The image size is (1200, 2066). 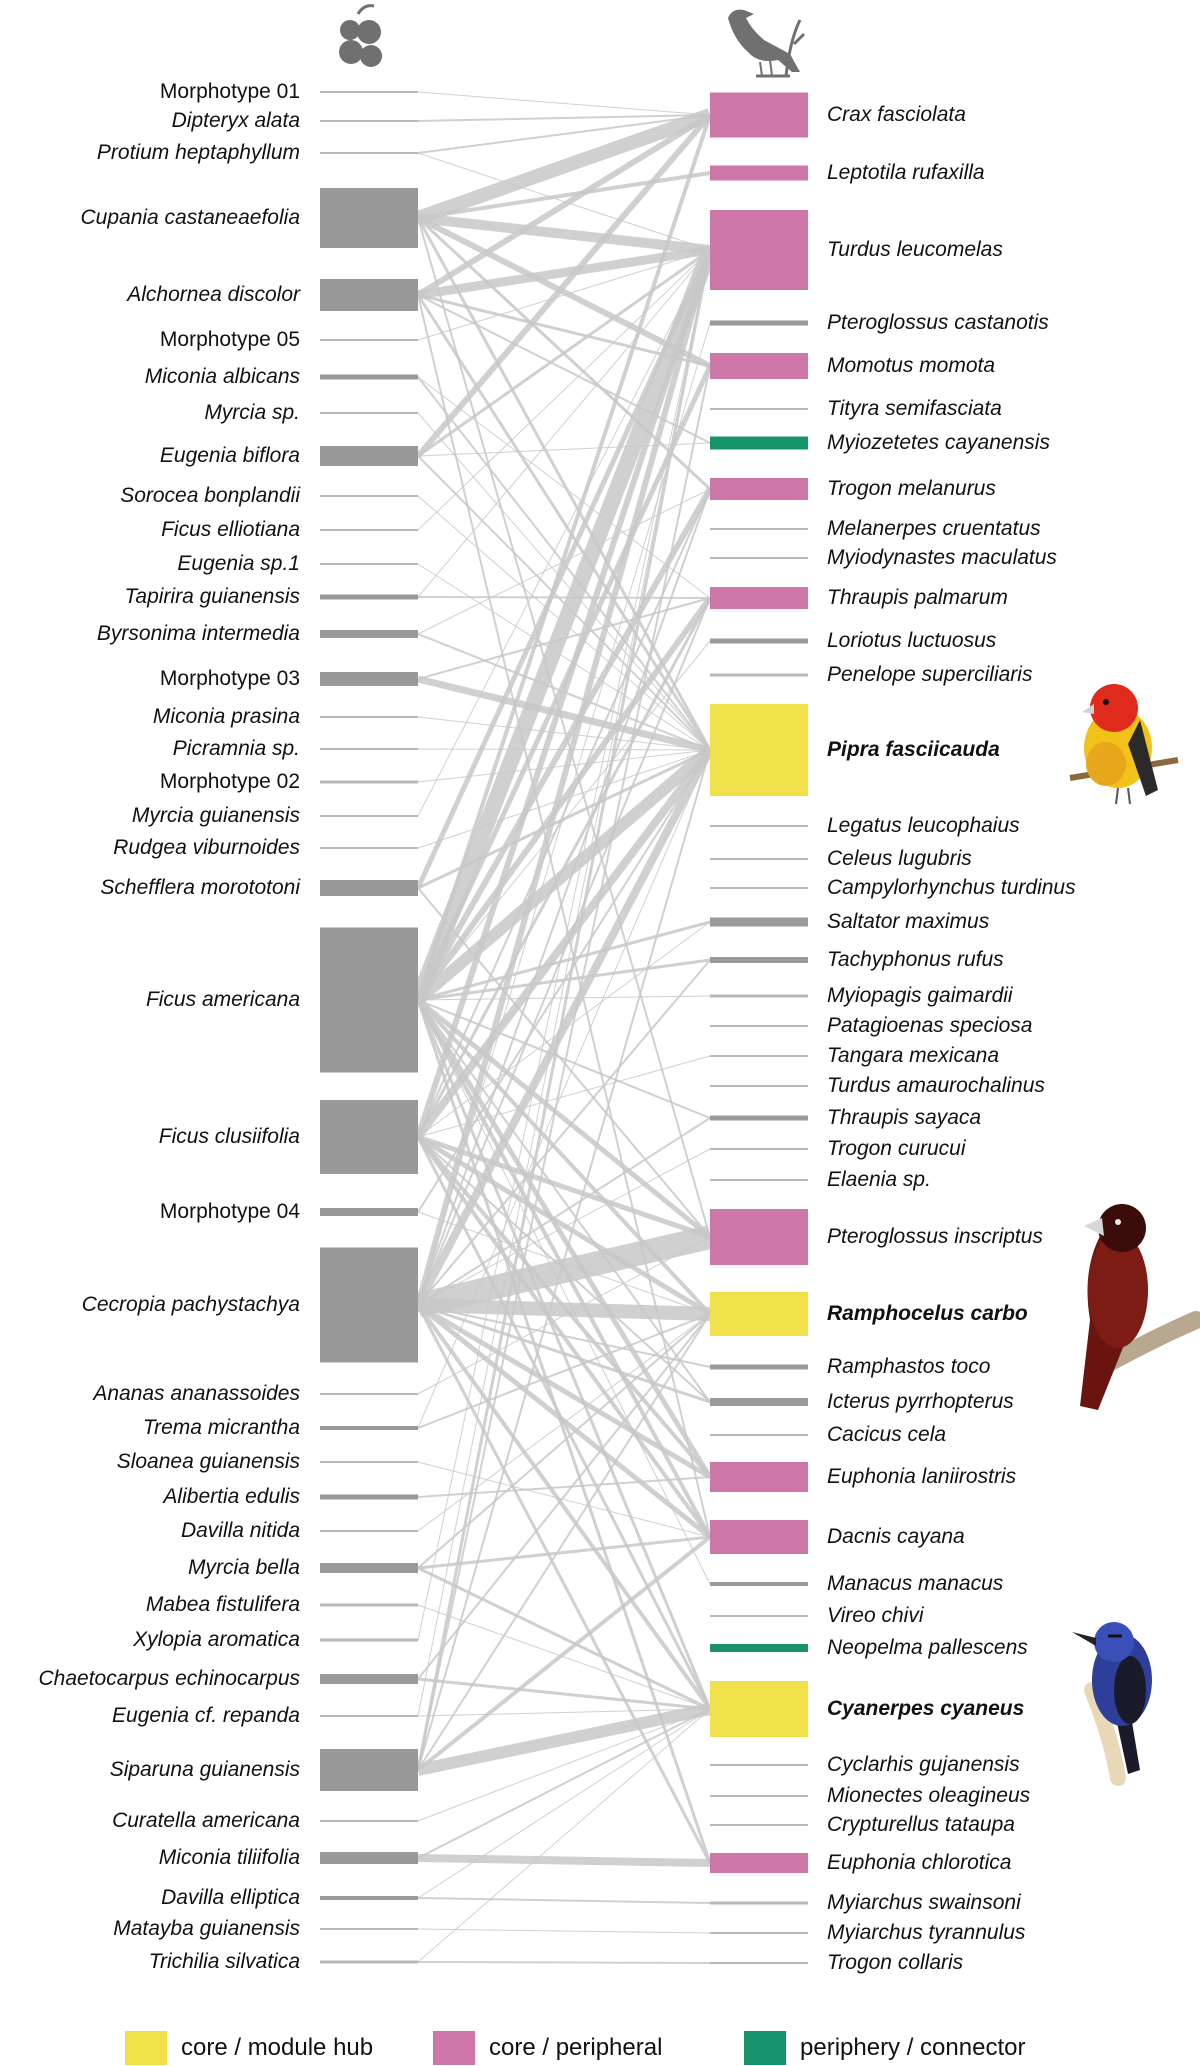 What do you see at coordinates (913, 749) in the screenshot?
I see `bird-label: Pipra fasciicauda` at bounding box center [913, 749].